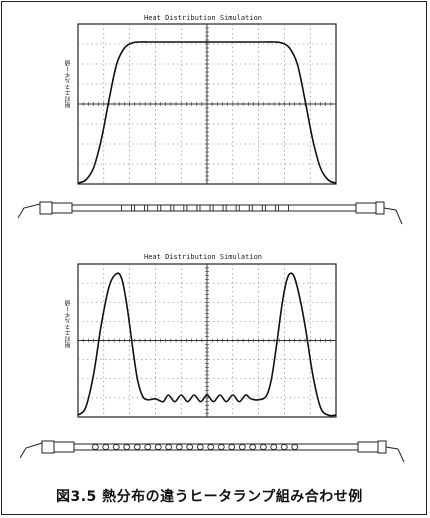  I want to click on lamp-1-left-cap, so click(46, 208).